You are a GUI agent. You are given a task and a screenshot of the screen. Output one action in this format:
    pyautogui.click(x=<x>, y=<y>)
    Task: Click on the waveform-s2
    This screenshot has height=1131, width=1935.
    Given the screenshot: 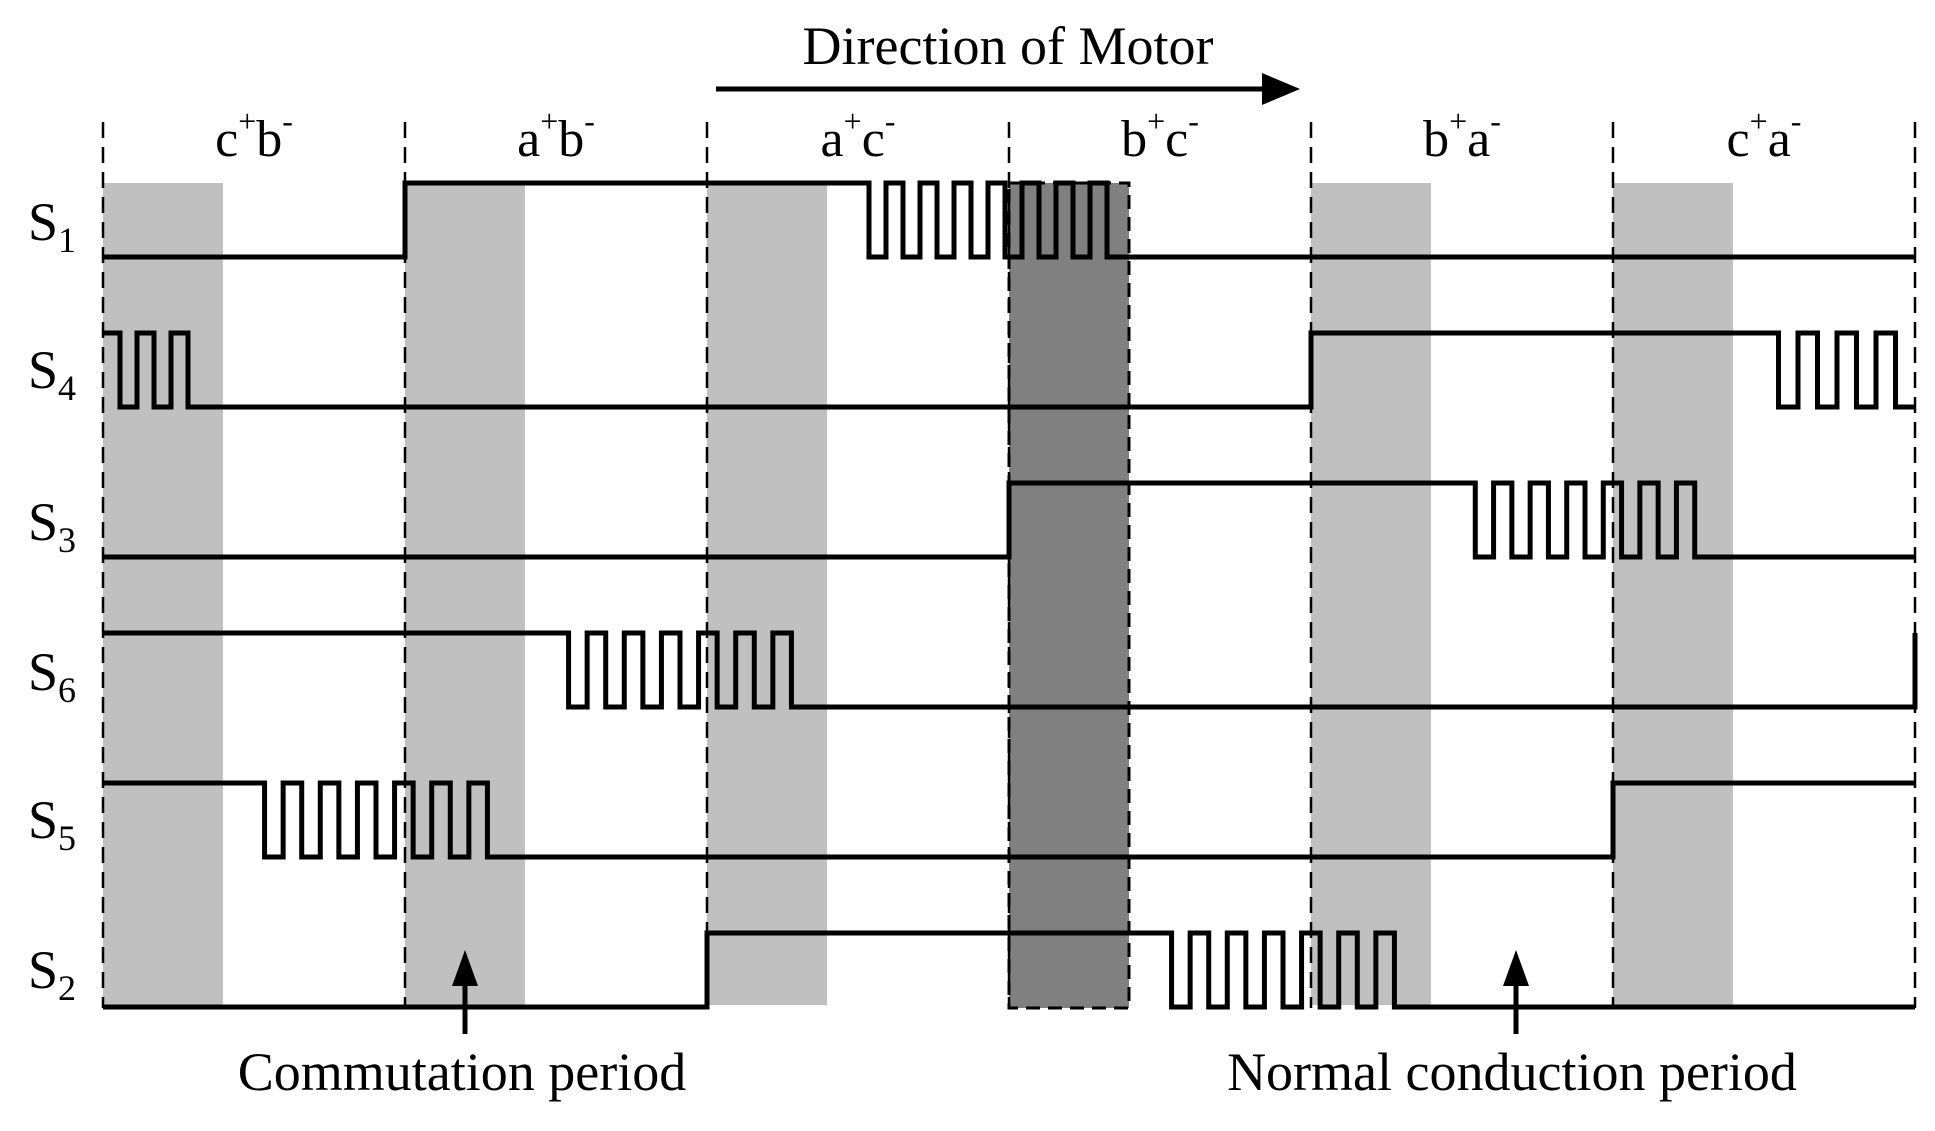 What is the action you would take?
    pyautogui.click(x=1009, y=970)
    